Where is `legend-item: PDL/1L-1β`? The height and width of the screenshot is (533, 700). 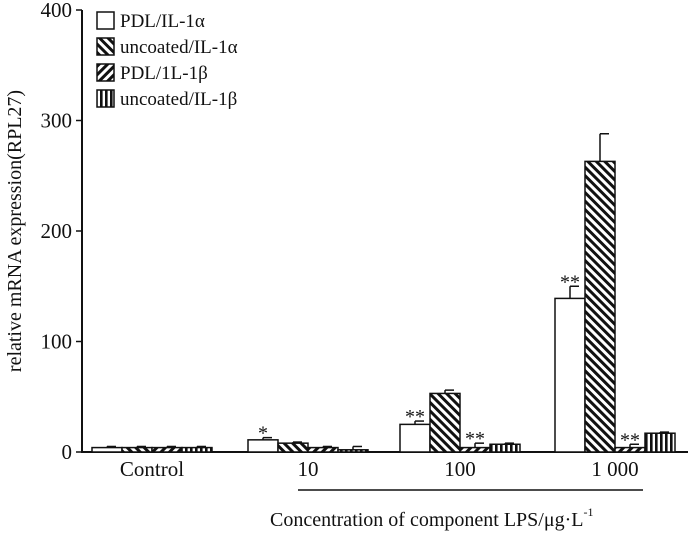
legend-item: PDL/1L-1β is located at coordinates (152, 73).